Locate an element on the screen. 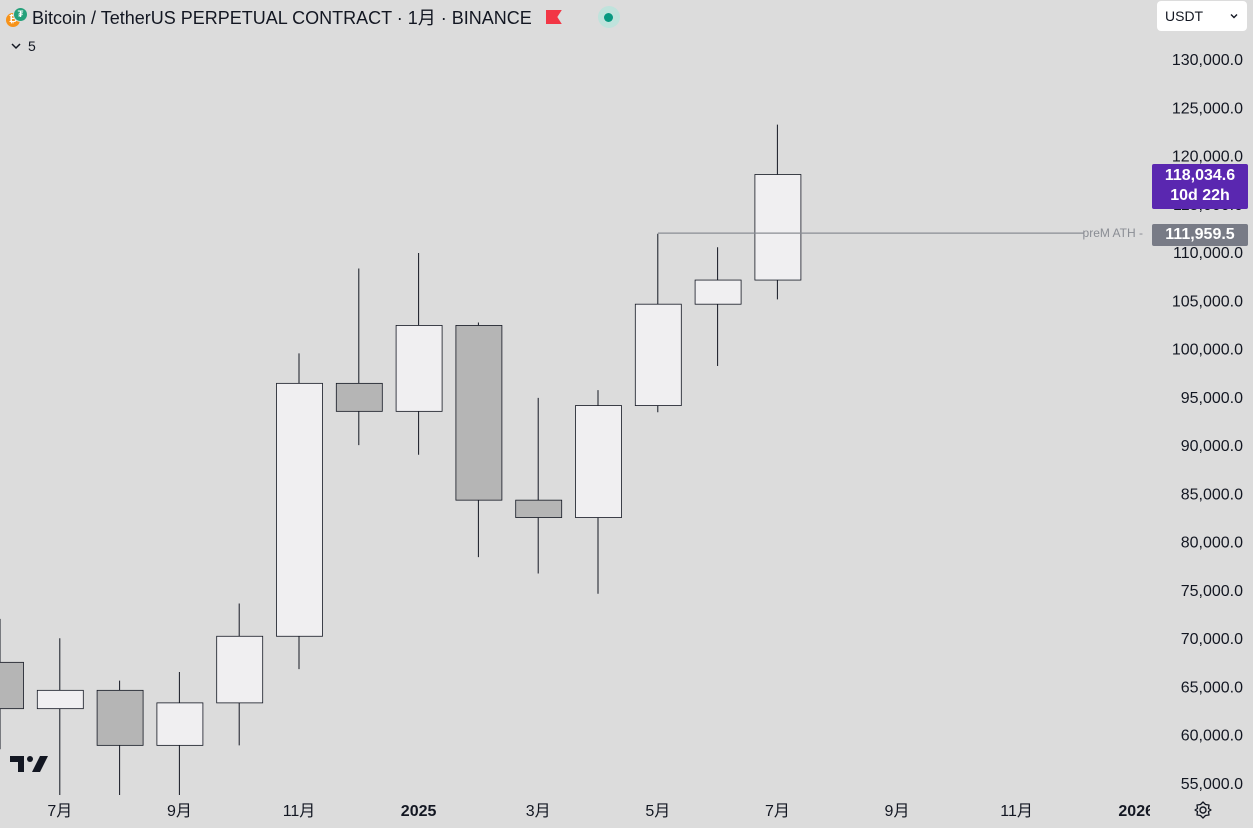  y-tick-label: 60,000.0 is located at coordinates (1212, 736).